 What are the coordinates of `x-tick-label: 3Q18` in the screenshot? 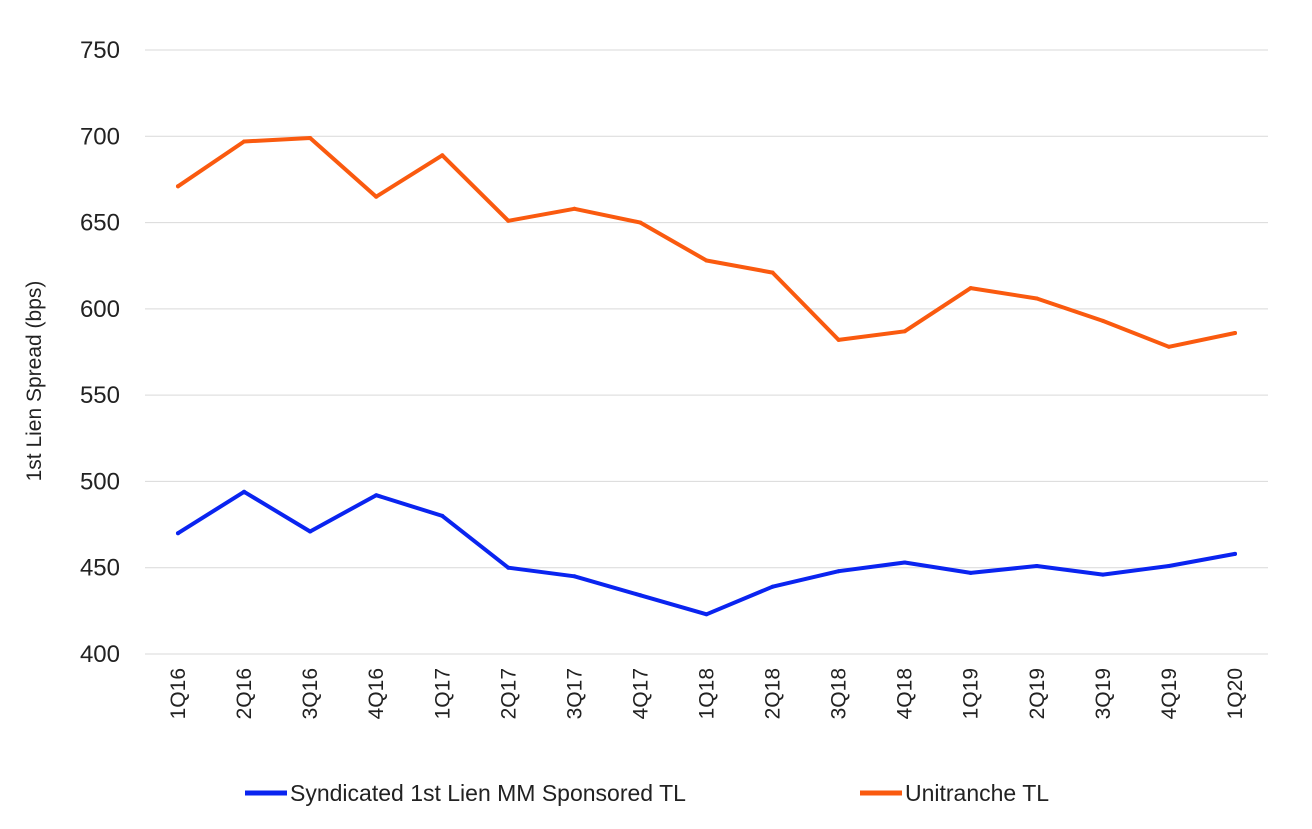 It's located at (839, 693).